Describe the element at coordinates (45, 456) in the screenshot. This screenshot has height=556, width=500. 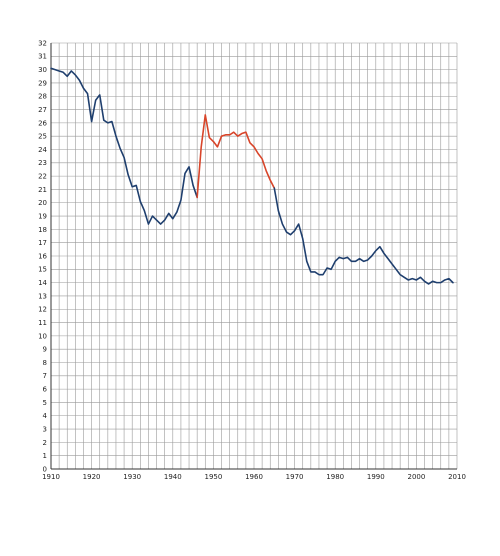
I see `y-tick-label: 1` at that location.